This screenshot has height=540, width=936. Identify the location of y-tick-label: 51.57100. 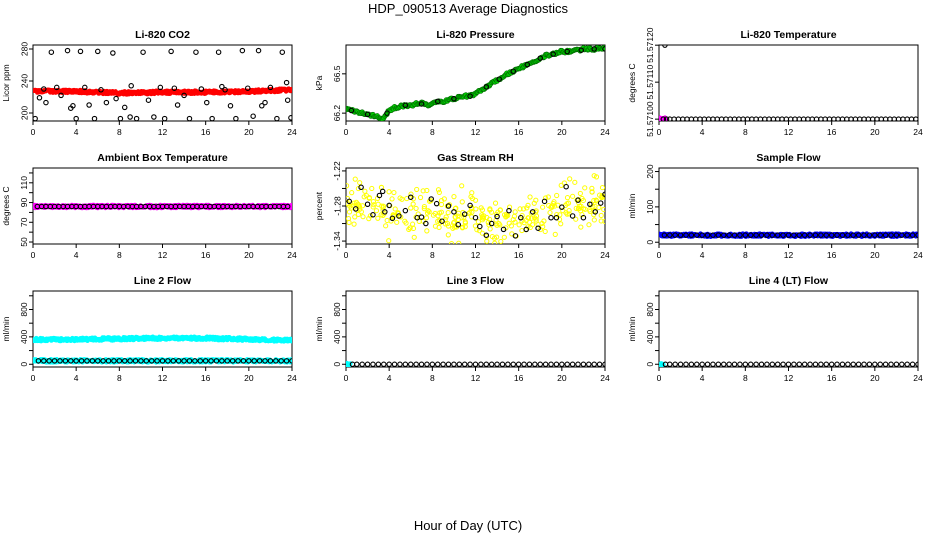
(650, 119).